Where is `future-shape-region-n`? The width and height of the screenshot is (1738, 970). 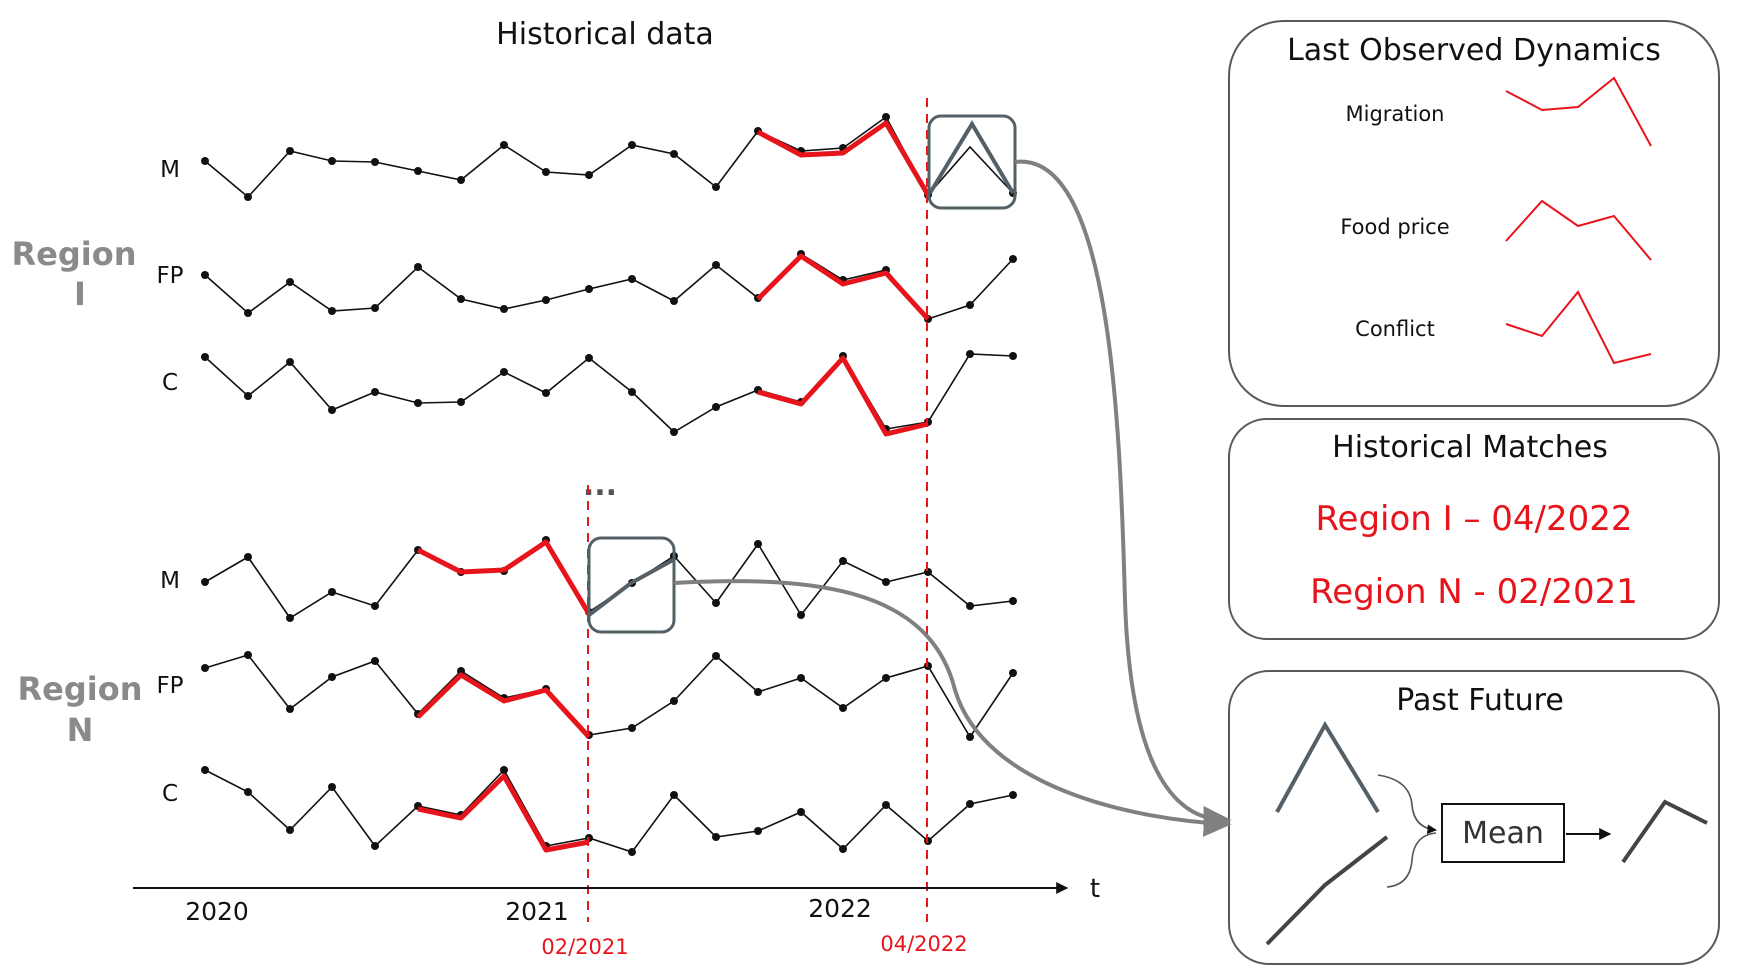 future-shape-region-n is located at coordinates (1327, 890).